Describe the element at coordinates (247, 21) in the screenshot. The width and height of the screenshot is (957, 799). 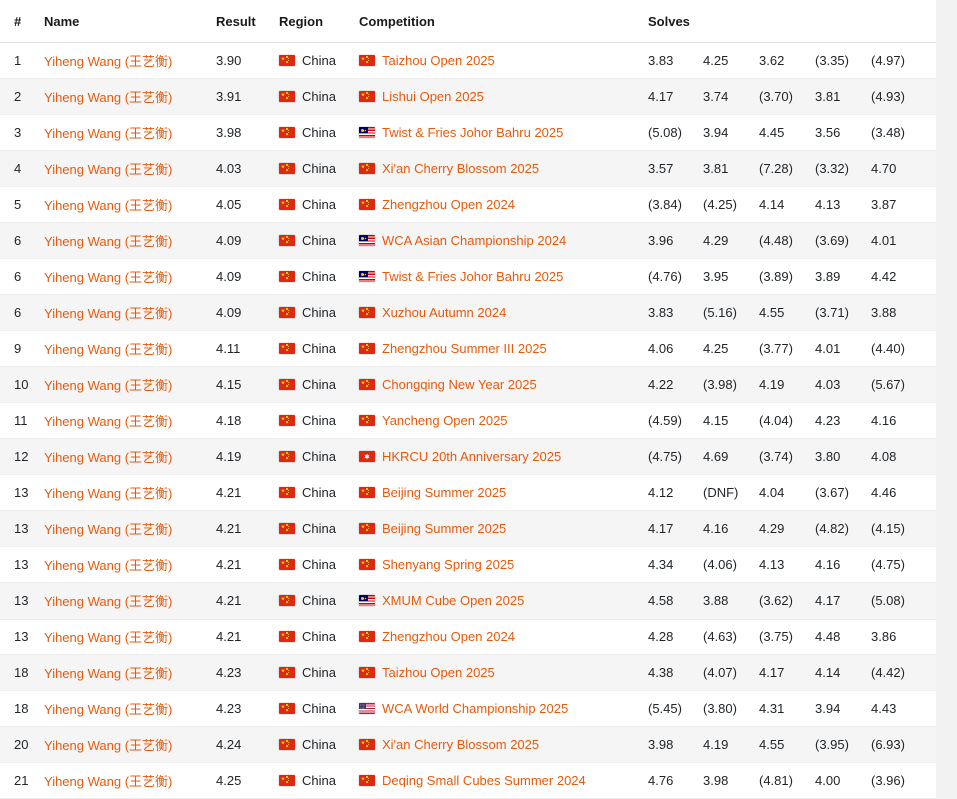
I see `column-header-result: Result` at that location.